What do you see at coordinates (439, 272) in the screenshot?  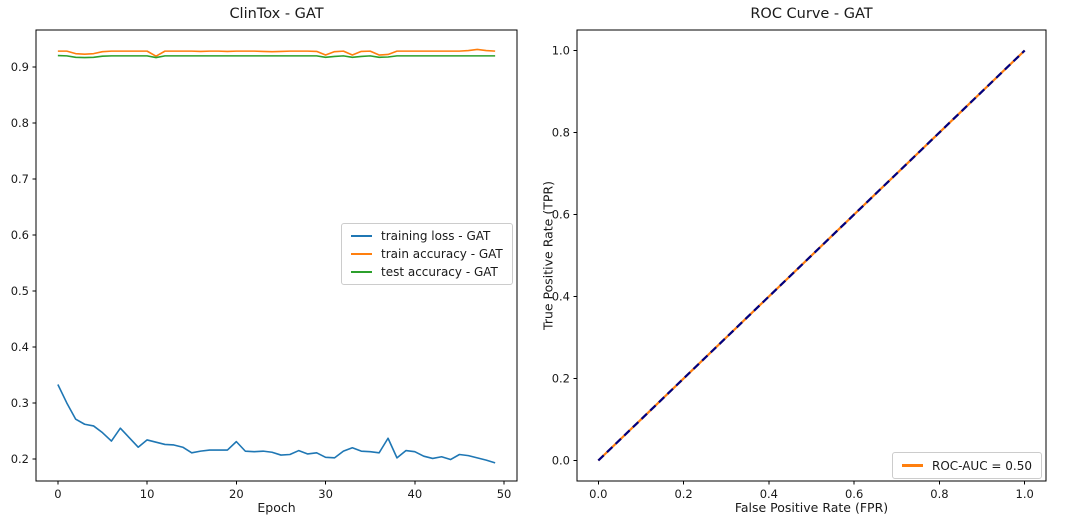 I see `legend-label: test accuracy - GAT` at bounding box center [439, 272].